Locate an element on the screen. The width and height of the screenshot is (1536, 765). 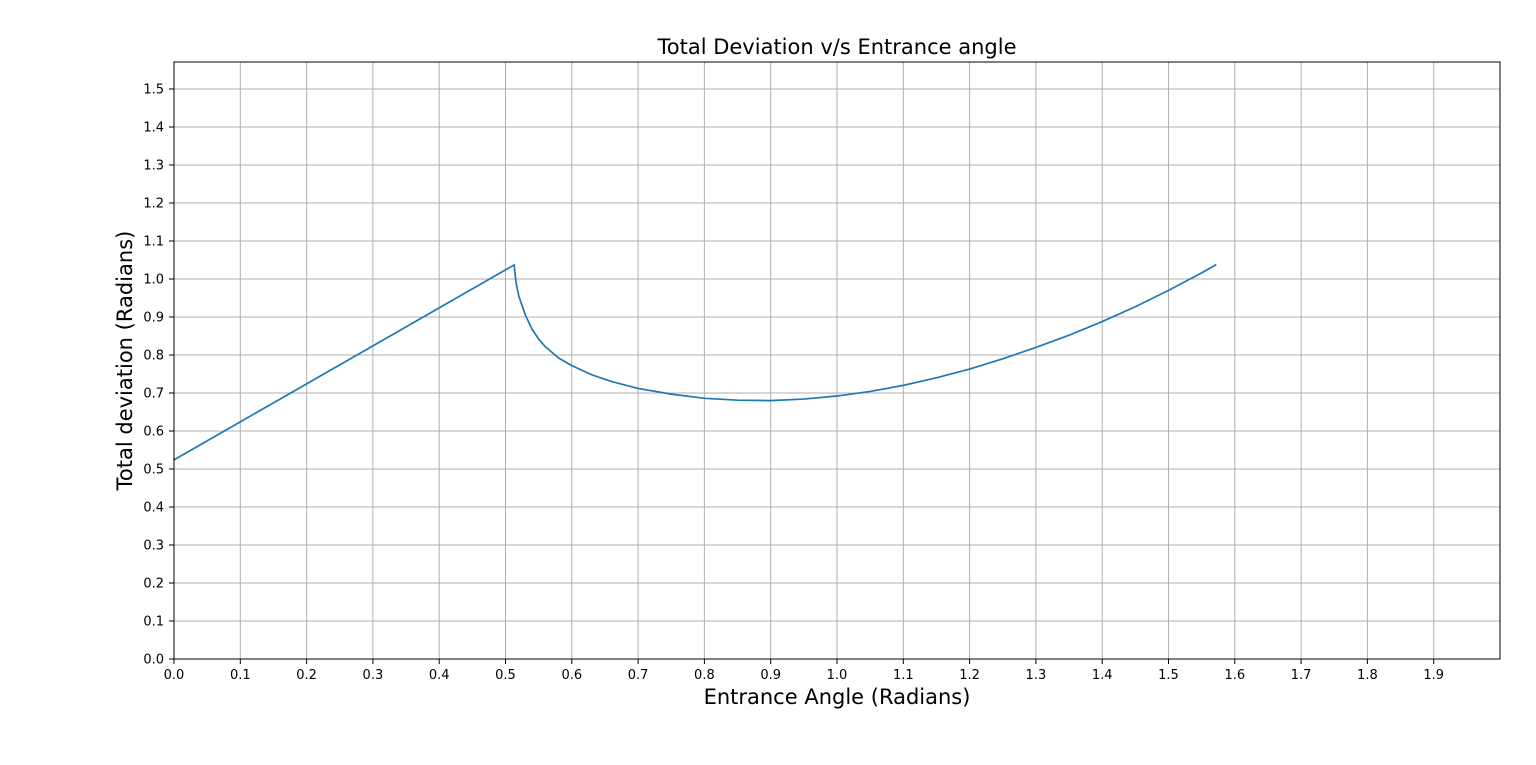
x-tick-label: 0.7 is located at coordinates (638, 675).